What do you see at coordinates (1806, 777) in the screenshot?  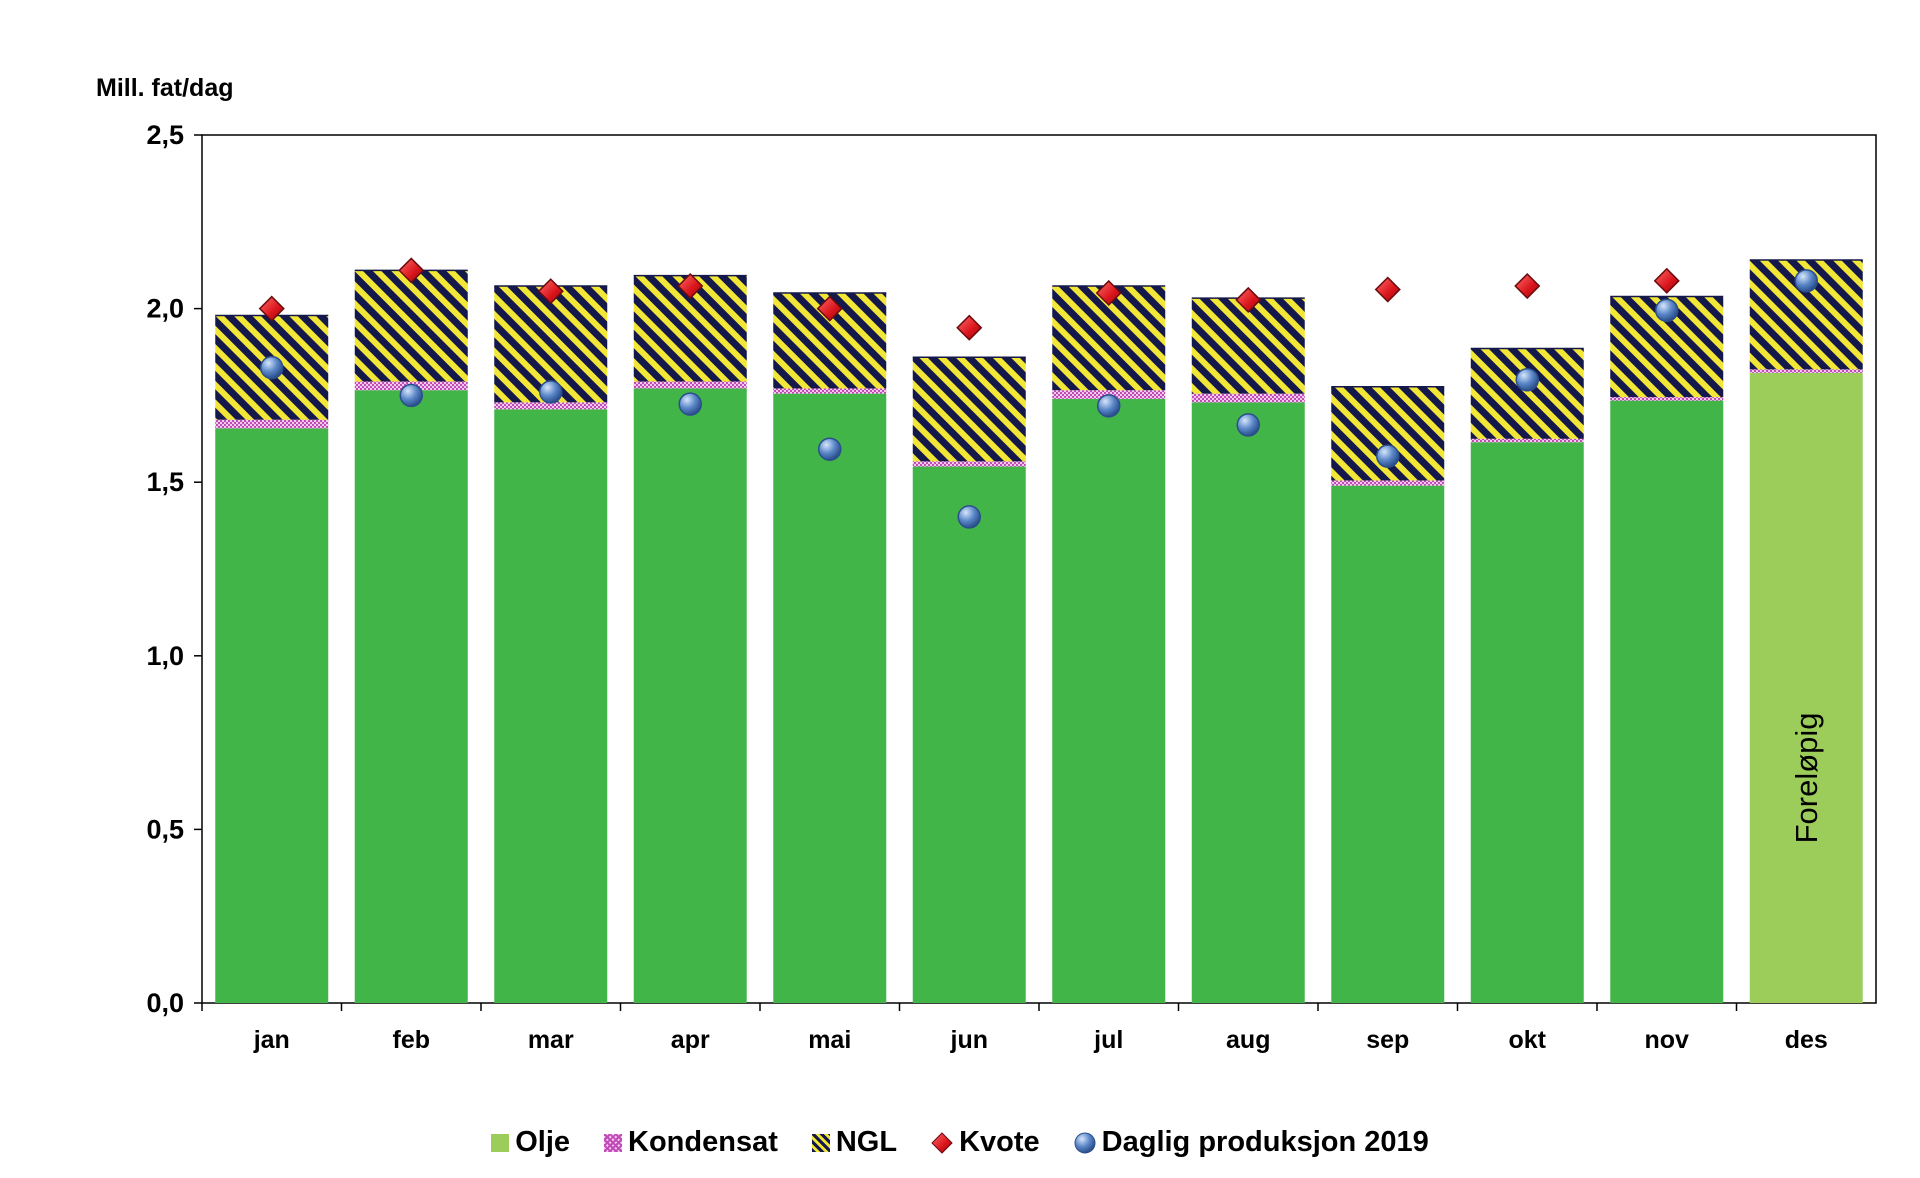 I see `forelopig-annotation: Foreløpig` at bounding box center [1806, 777].